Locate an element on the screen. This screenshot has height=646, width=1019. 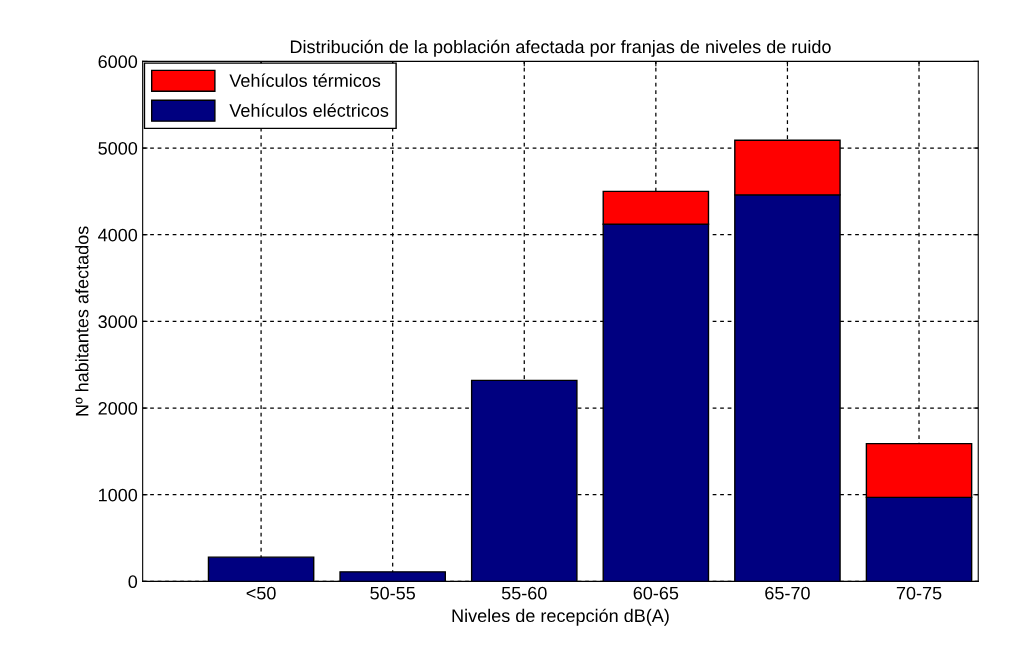
y-axis-title: Nº habitantes afectados is located at coordinates (82, 321).